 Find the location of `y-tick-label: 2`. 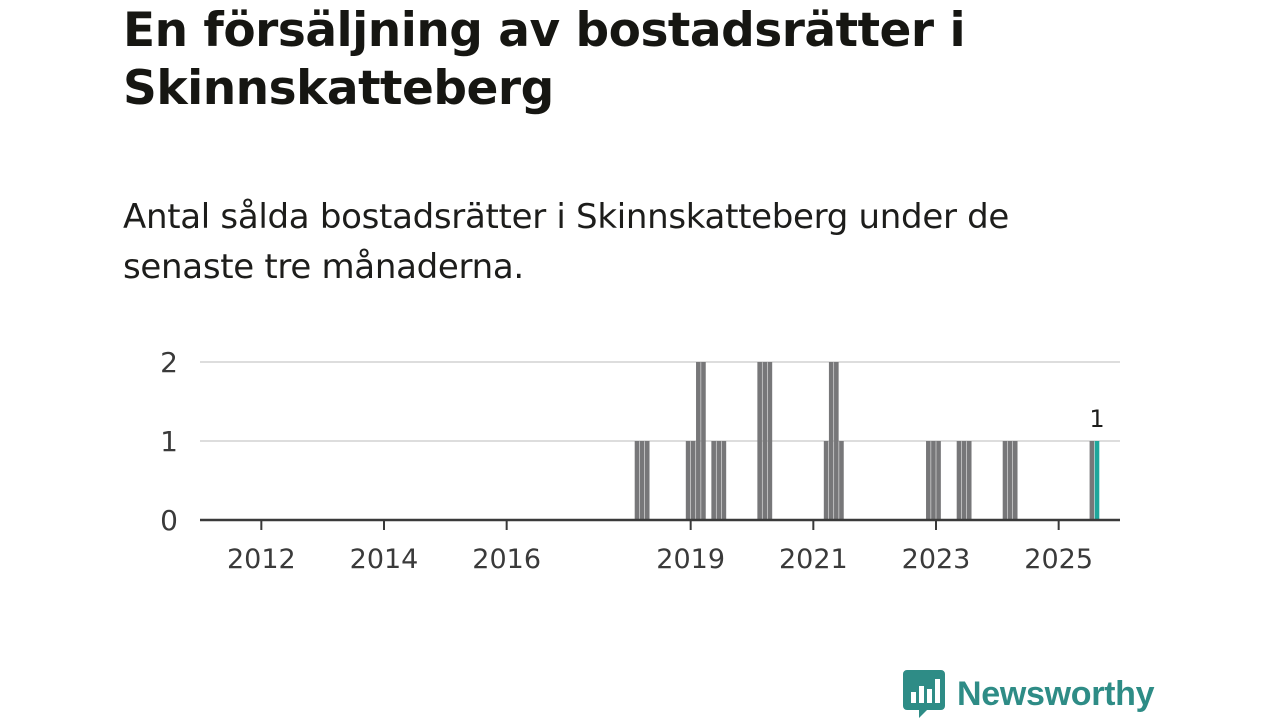

y-tick-label: 2 is located at coordinates (169, 362).